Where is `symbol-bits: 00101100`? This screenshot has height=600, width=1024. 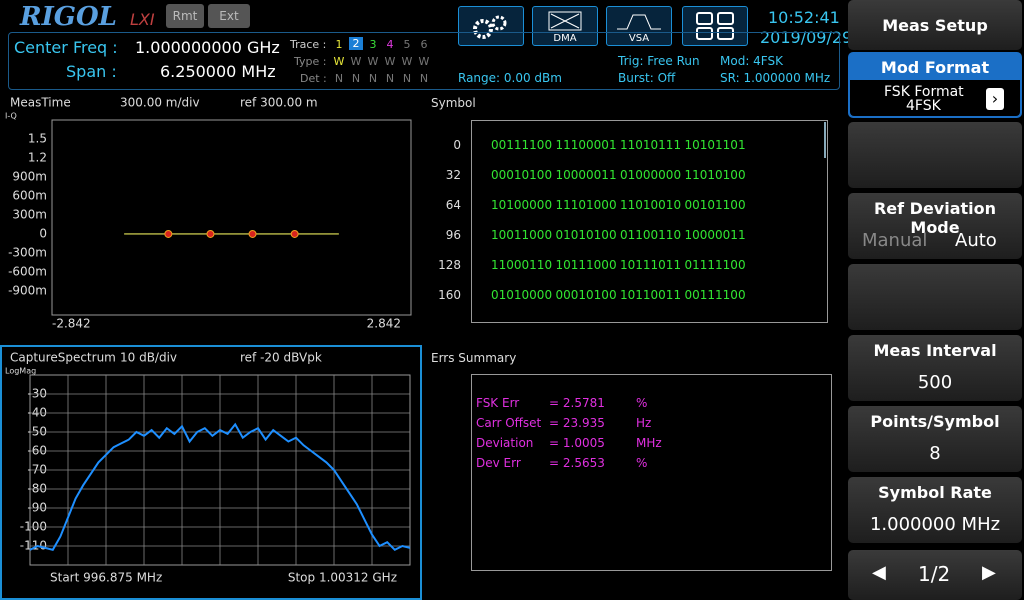
symbol-bits: 00101100 is located at coordinates (715, 205).